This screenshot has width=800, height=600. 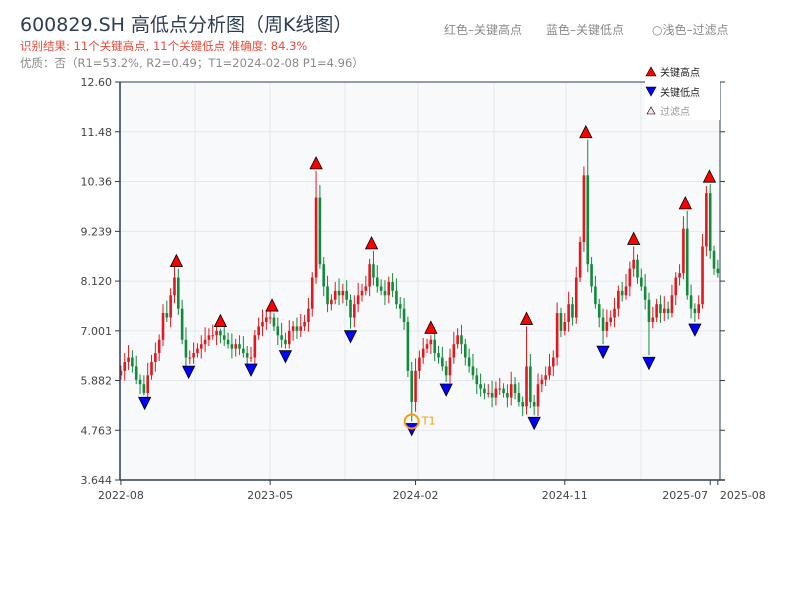 I want to click on legend-filtered-label: 过滤点, so click(x=675, y=111).